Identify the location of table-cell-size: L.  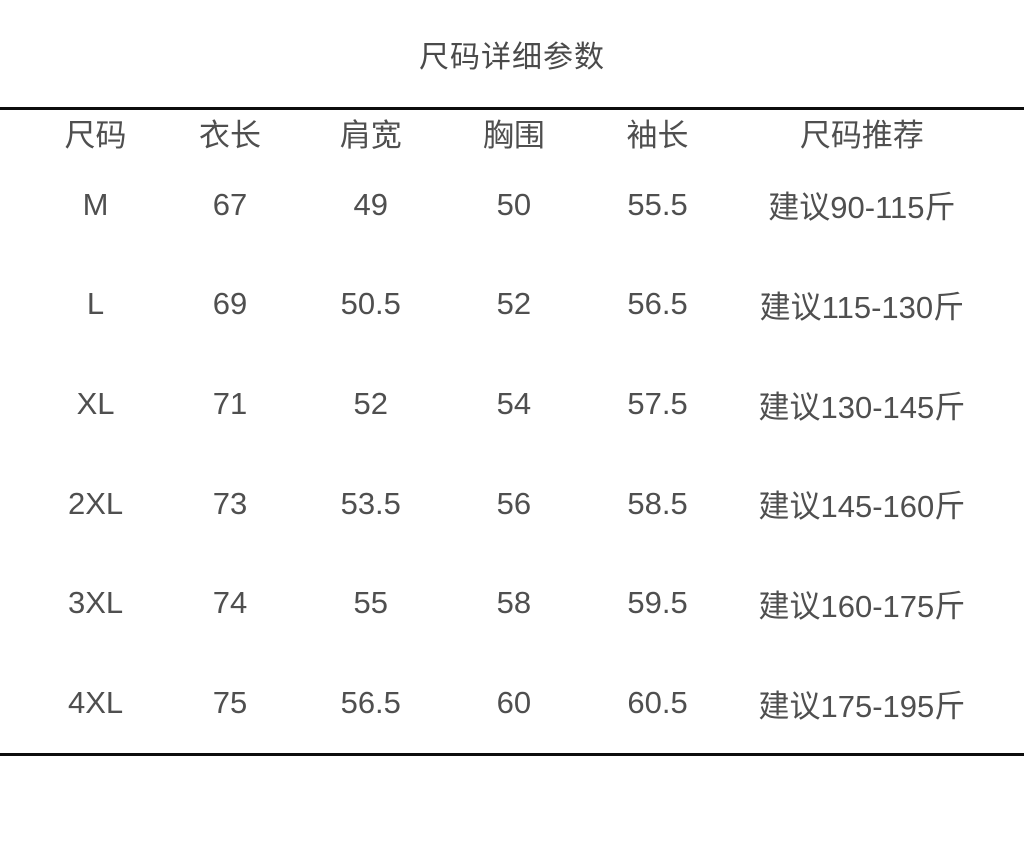
(95, 304).